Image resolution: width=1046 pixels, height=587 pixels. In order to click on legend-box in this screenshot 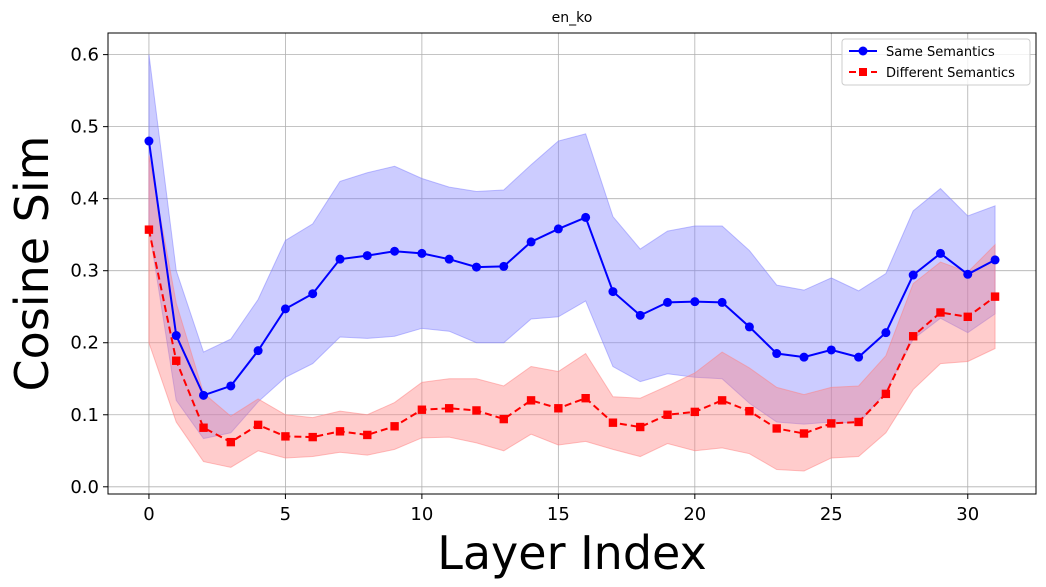, I will do `click(936, 62)`.